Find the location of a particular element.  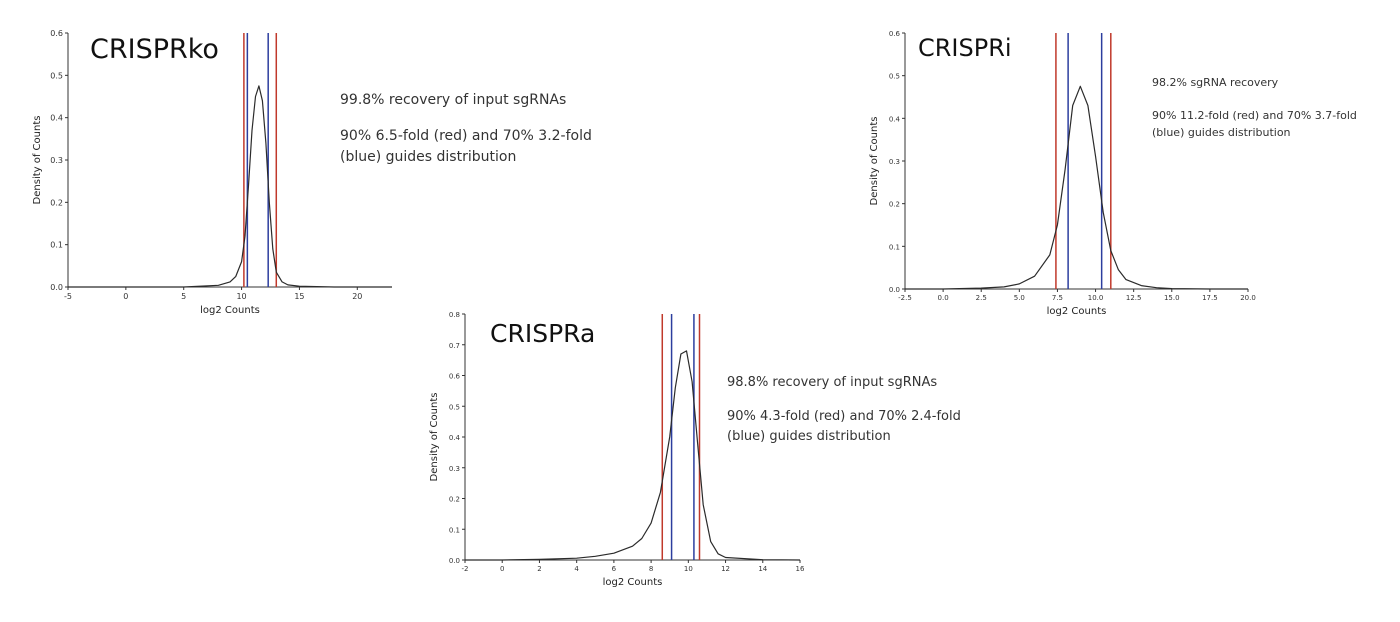

x-tick-label: 10.0 is located at coordinates (1096, 298).